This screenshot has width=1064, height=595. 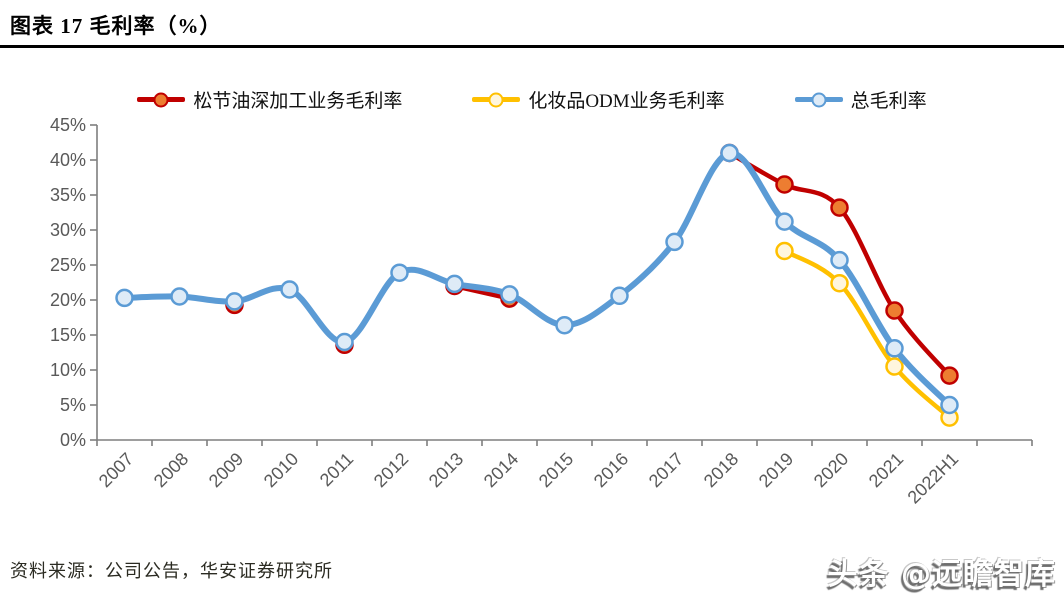 I want to click on legend-line-marker-blue, so click(x=818, y=99).